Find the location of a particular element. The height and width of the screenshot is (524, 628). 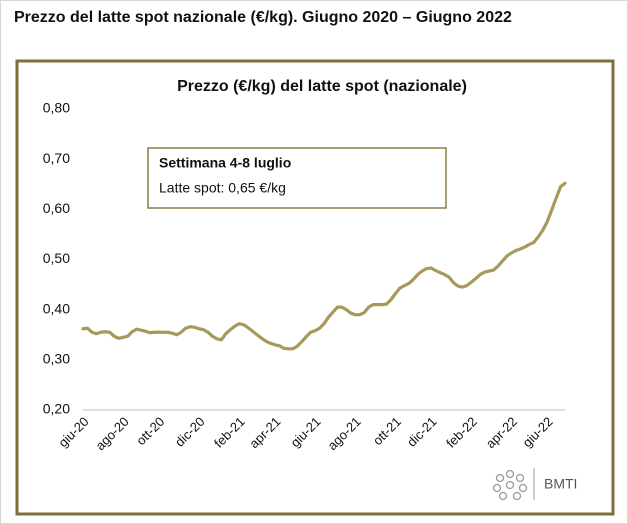

chart-title: Prezzo (€/kg) del latte spot (nazionale) is located at coordinates (322, 86).